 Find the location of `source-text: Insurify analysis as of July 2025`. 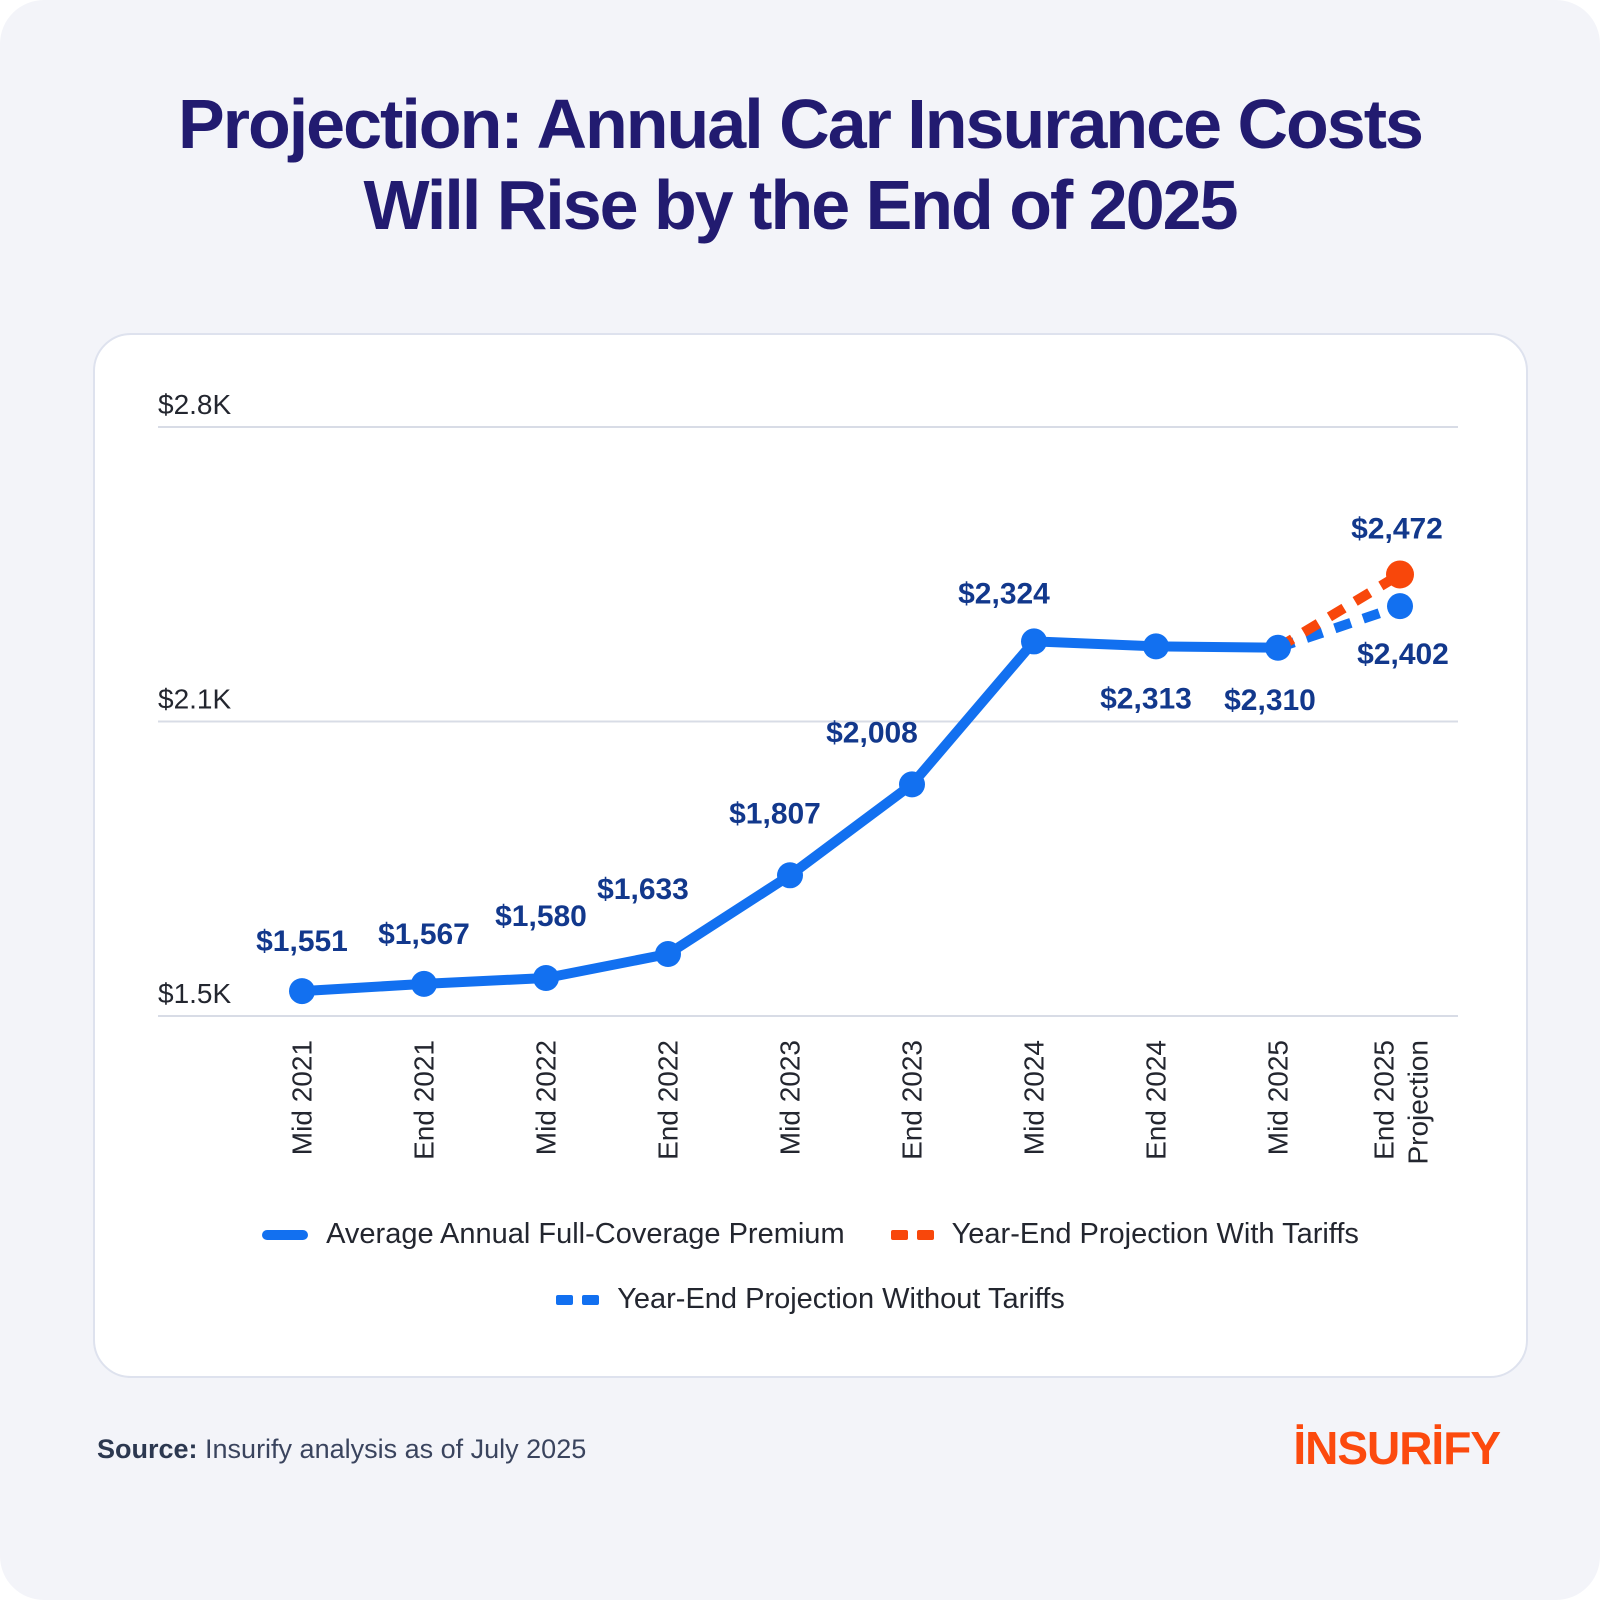

source-text: Insurify analysis as of July 2025 is located at coordinates (392, 1449).